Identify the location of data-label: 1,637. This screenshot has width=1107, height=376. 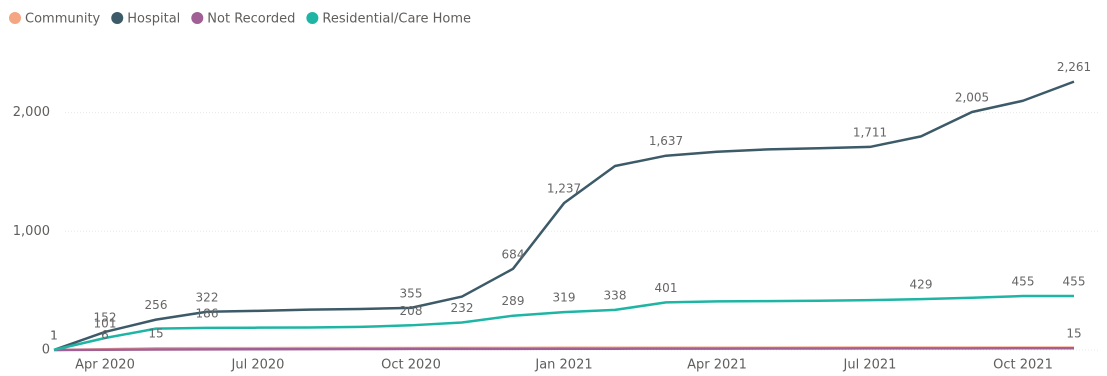
(666, 141).